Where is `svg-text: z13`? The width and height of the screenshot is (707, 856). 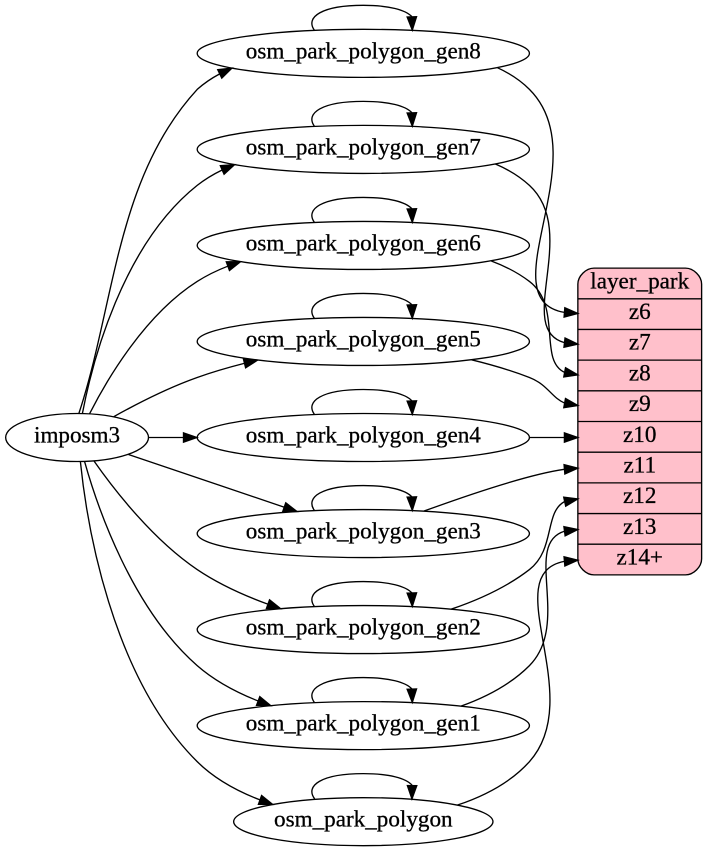
svg-text: z13 is located at coordinates (639, 526).